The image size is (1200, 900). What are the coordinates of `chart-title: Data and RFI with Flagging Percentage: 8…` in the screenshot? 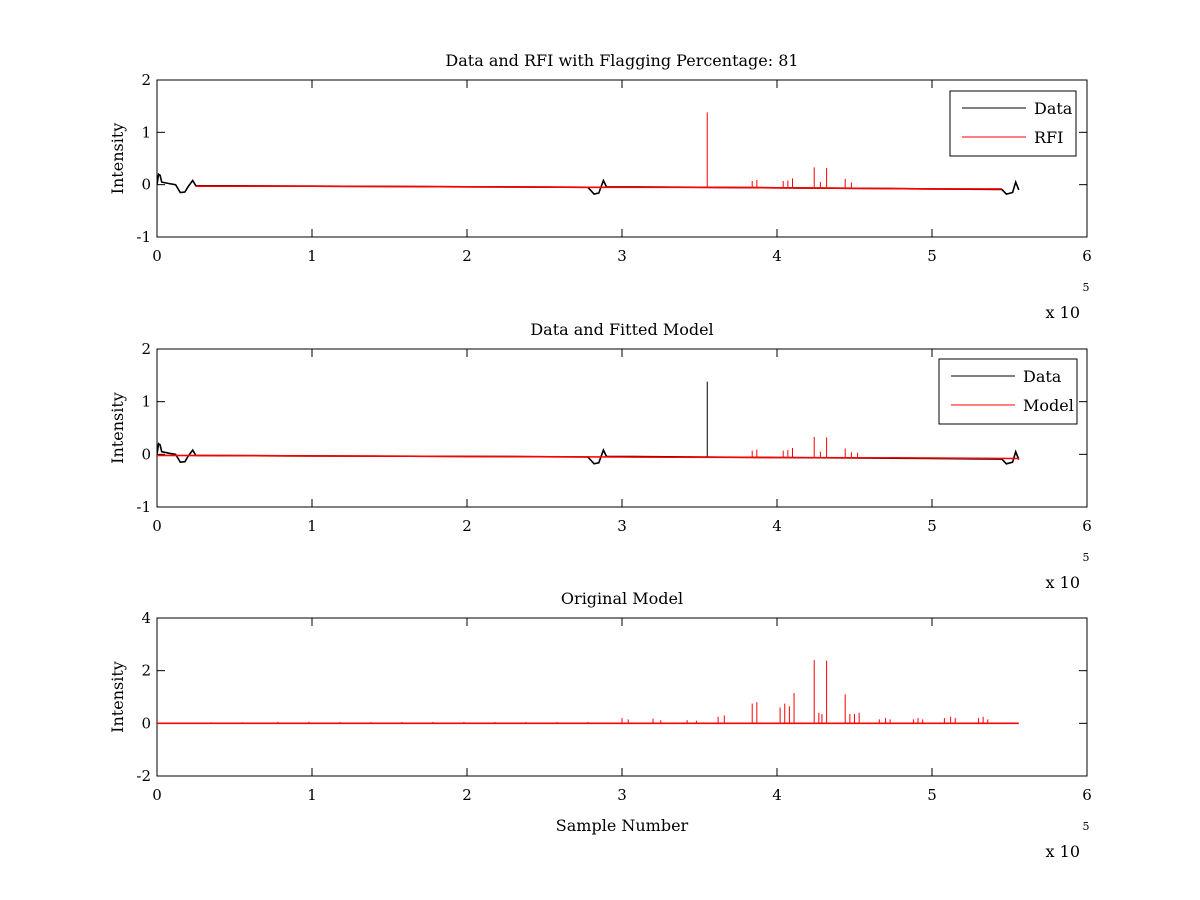 It's located at (621, 60).